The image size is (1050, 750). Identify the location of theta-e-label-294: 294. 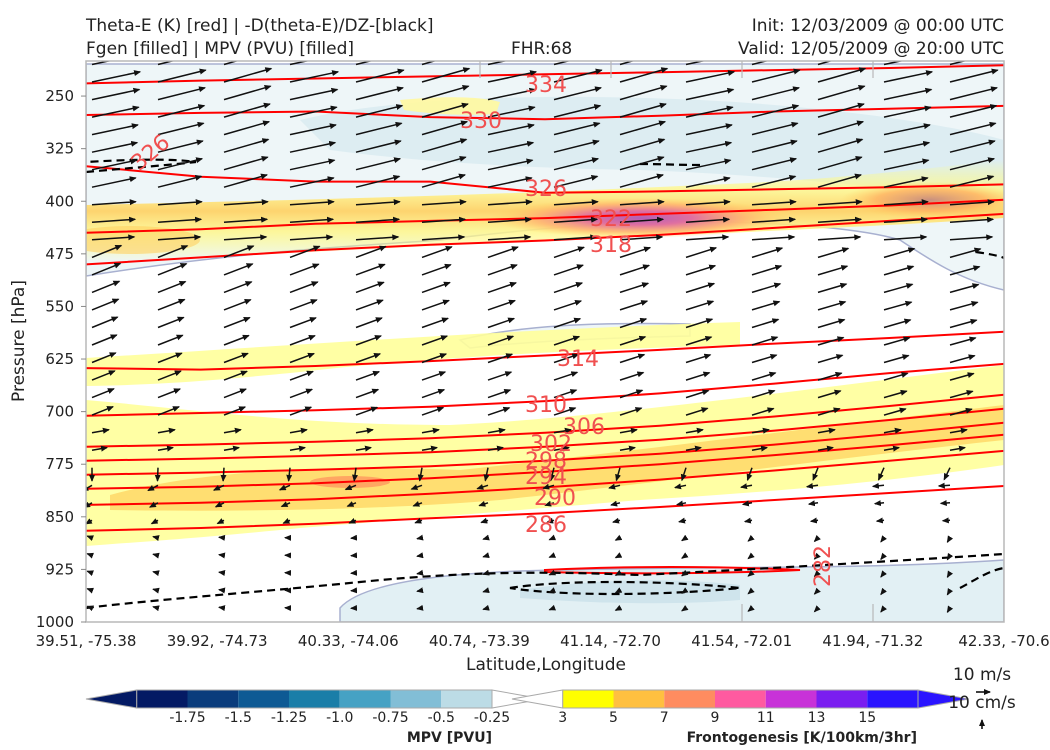
(546, 477).